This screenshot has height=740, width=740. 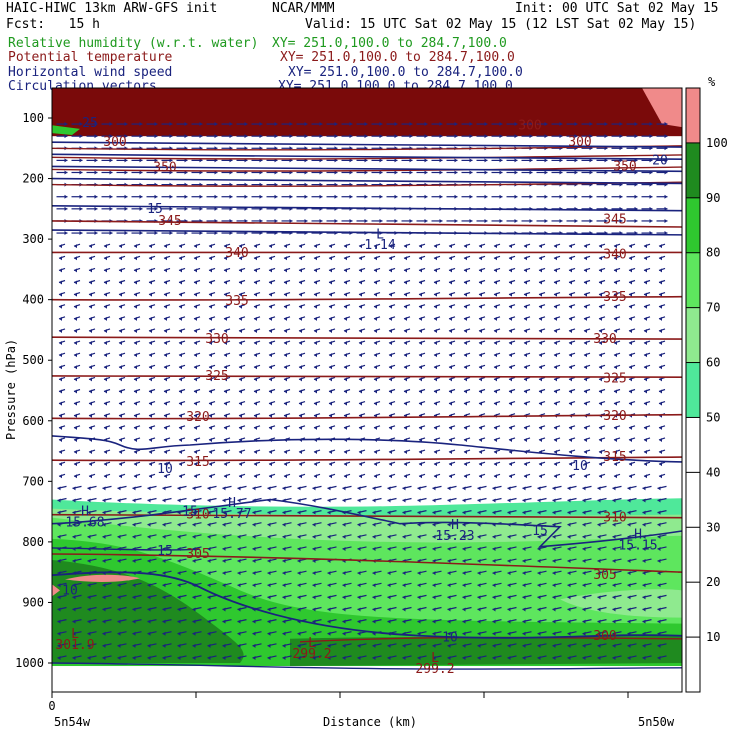 What do you see at coordinates (604, 636) in the screenshot?
I see `theta-label: 300` at bounding box center [604, 636].